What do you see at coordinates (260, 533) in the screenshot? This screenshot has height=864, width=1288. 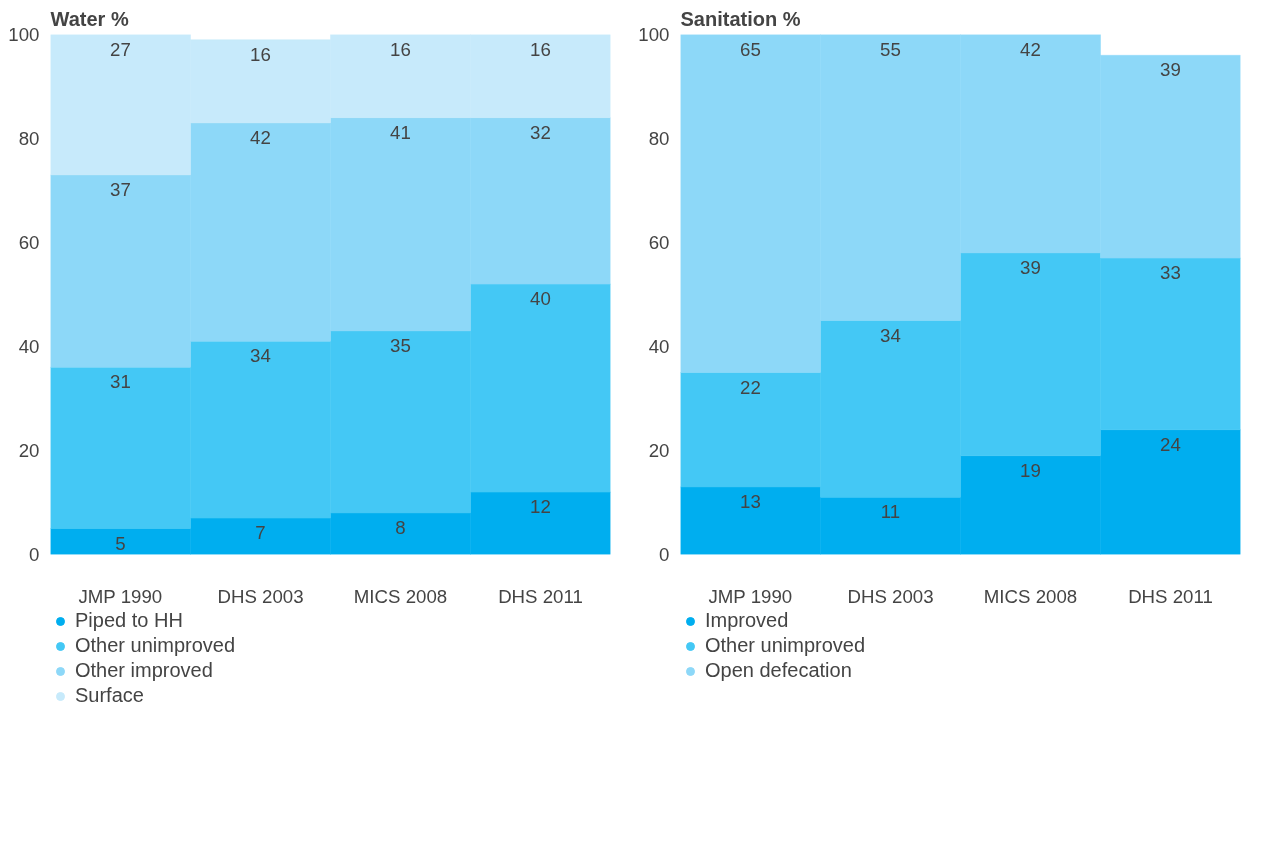 I see `data-label: 7` at bounding box center [260, 533].